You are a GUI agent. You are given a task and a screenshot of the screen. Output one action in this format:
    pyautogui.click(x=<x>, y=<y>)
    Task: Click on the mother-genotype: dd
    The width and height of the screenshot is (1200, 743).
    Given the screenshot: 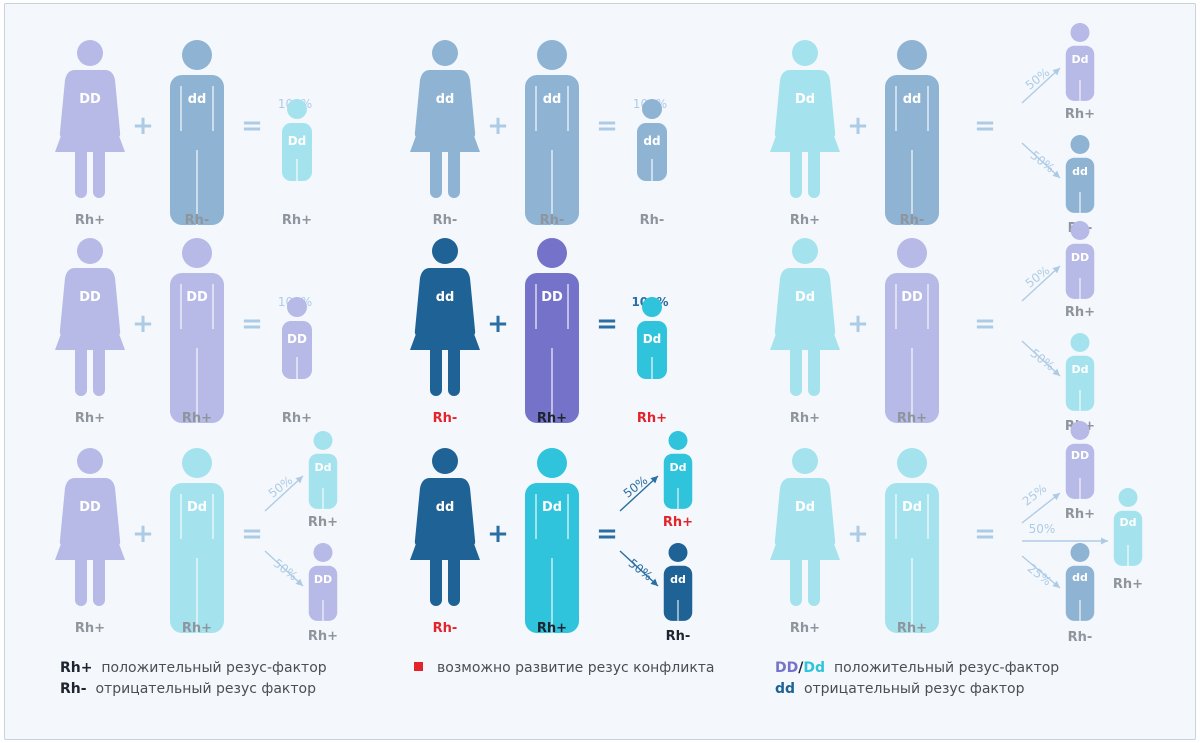 What is the action you would take?
    pyautogui.click(x=445, y=99)
    